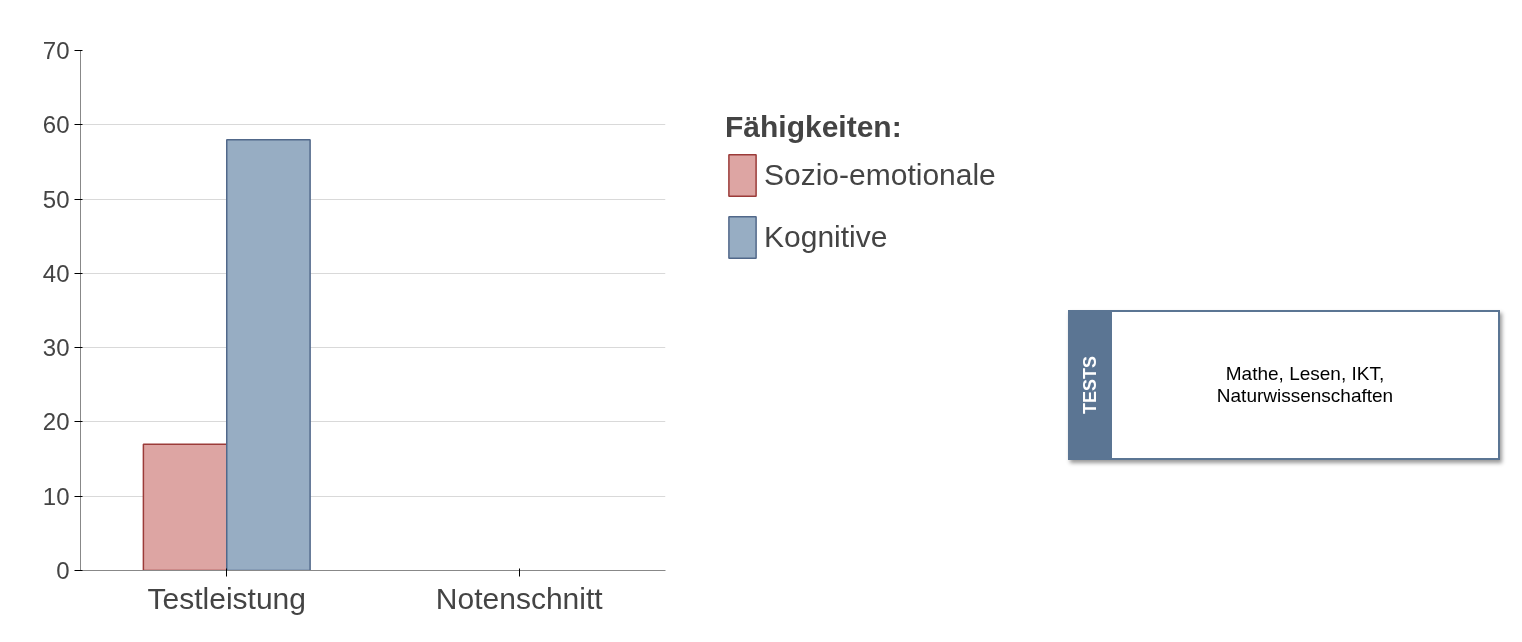 The width and height of the screenshot is (1522, 642). Describe the element at coordinates (56, 273) in the screenshot. I see `y-tick-label: 40` at that location.